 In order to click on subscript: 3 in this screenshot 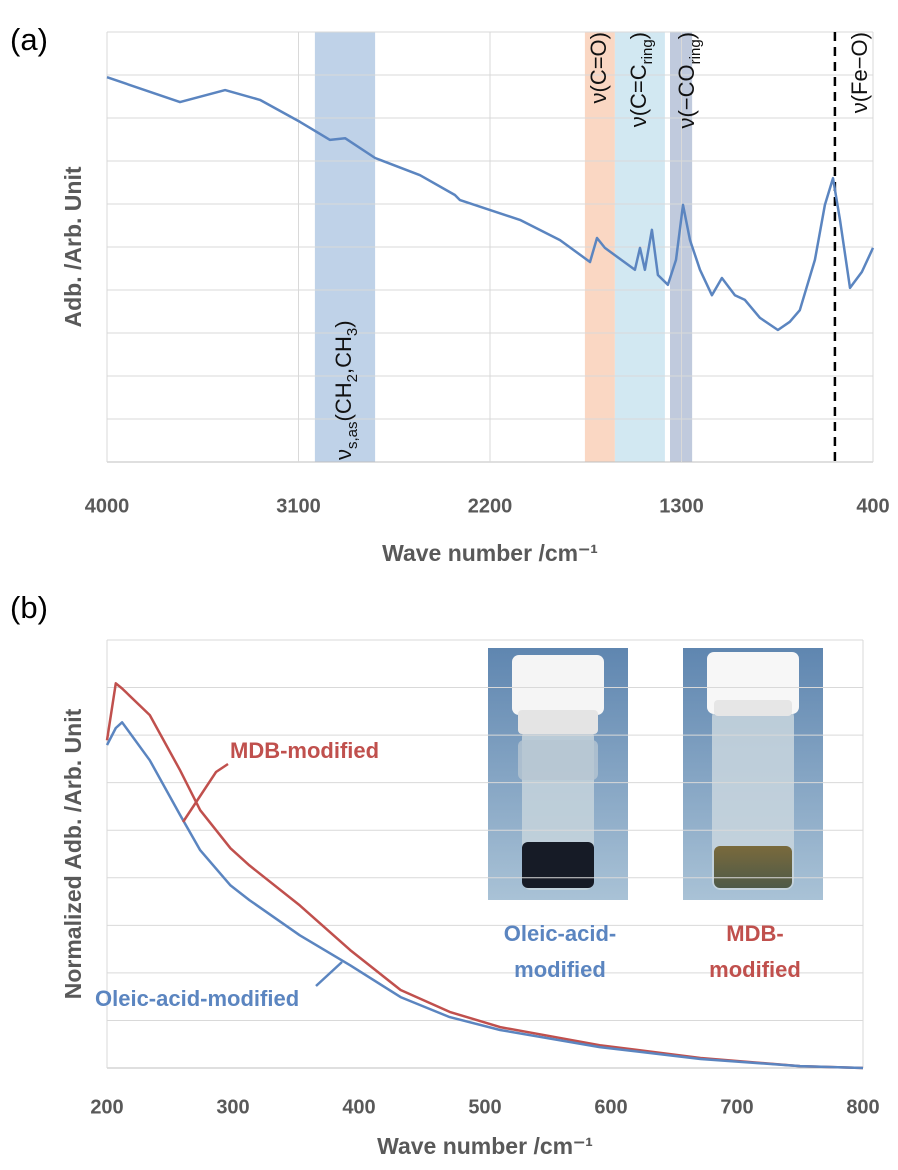, I will do `click(352, 332)`.